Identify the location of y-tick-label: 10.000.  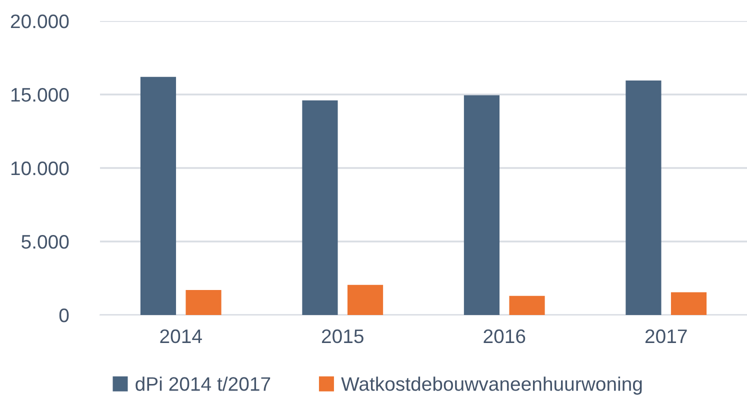
(40, 168).